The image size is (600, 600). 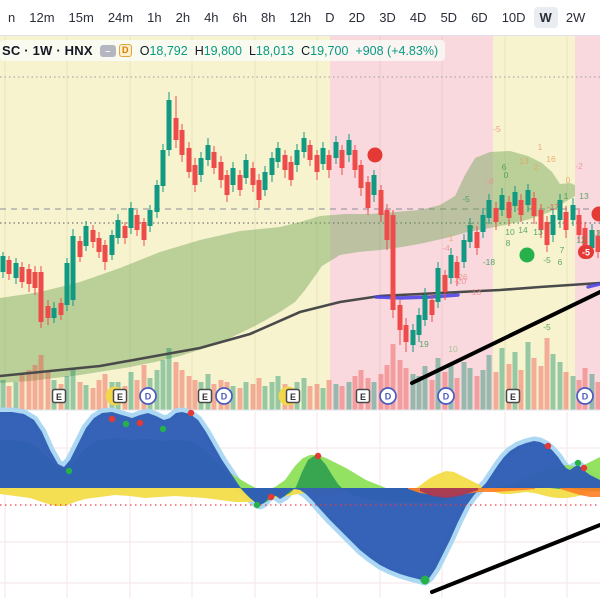 What do you see at coordinates (275, 50) in the screenshot?
I see `low-value: 18,013` at bounding box center [275, 50].